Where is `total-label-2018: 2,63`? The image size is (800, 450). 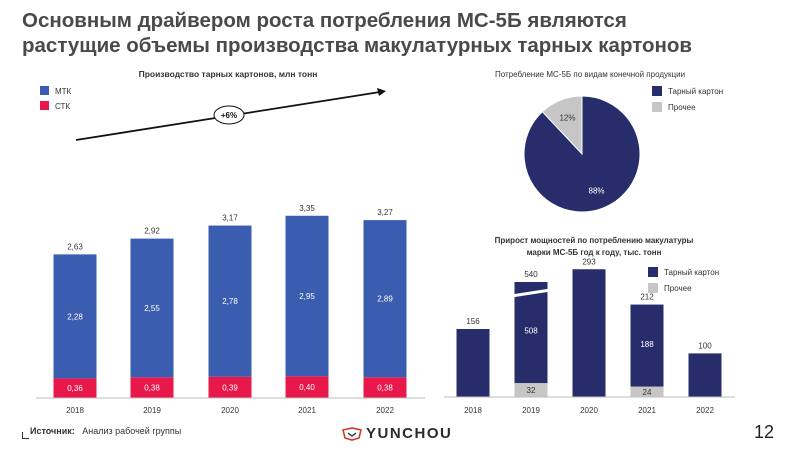
total-label-2018: 2,63 is located at coordinates (75, 246).